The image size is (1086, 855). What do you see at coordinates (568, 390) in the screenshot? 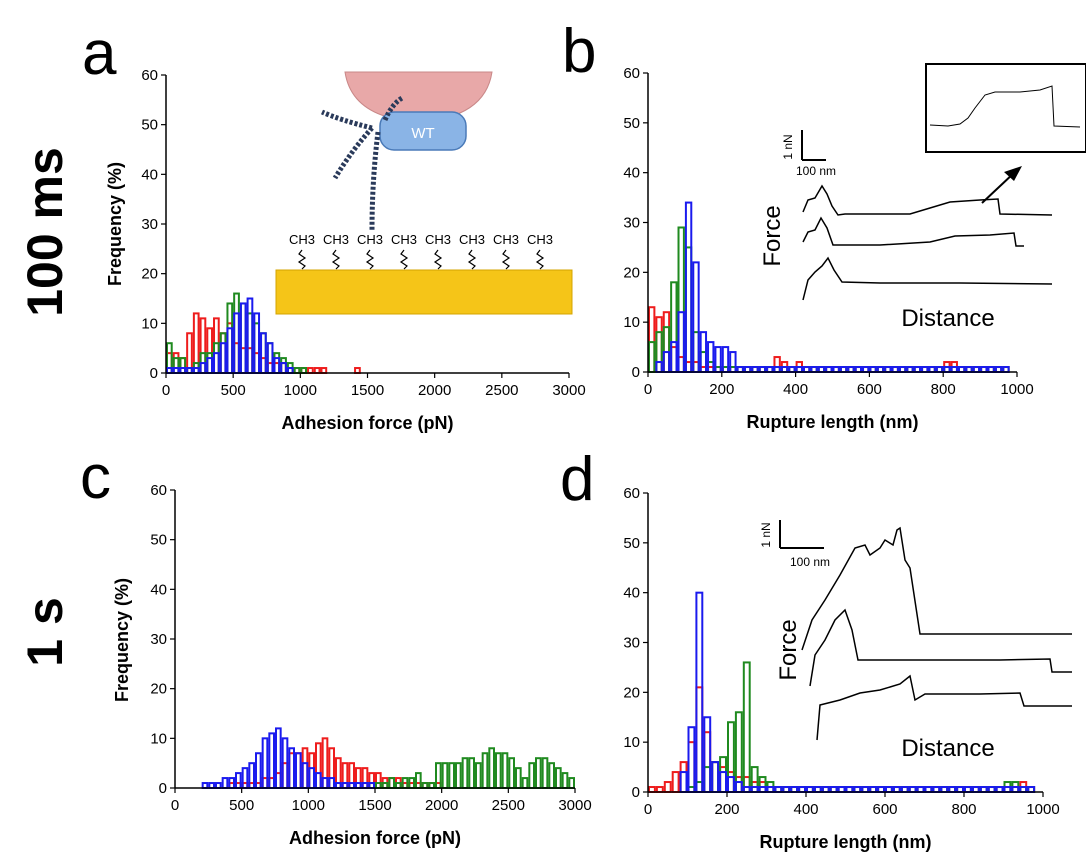
I see `x-tick-label: 3000` at bounding box center [568, 390].